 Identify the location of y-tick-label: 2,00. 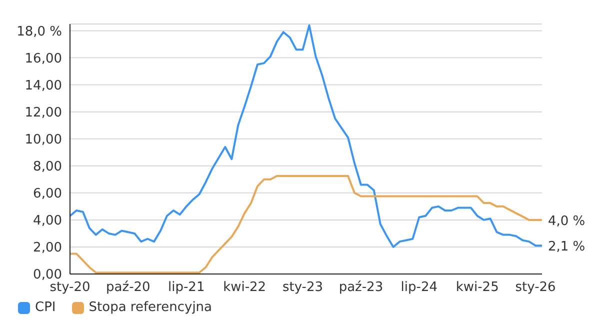
(47, 248).